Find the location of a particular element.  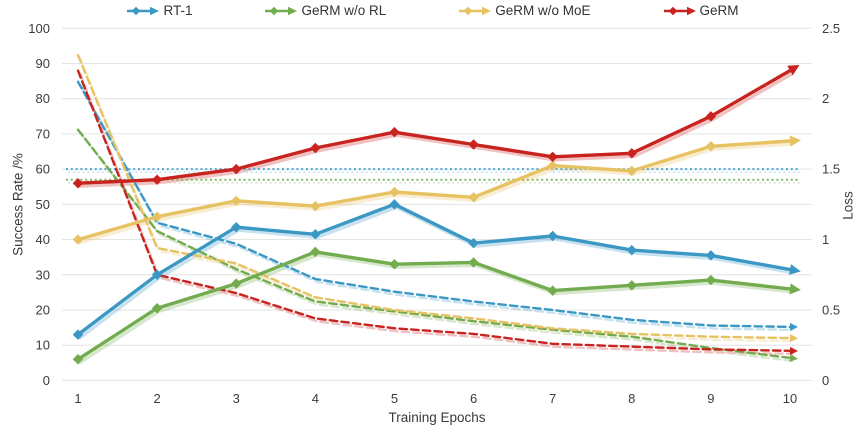

legend-item-rt-1: RT-1 is located at coordinates (159, 10).